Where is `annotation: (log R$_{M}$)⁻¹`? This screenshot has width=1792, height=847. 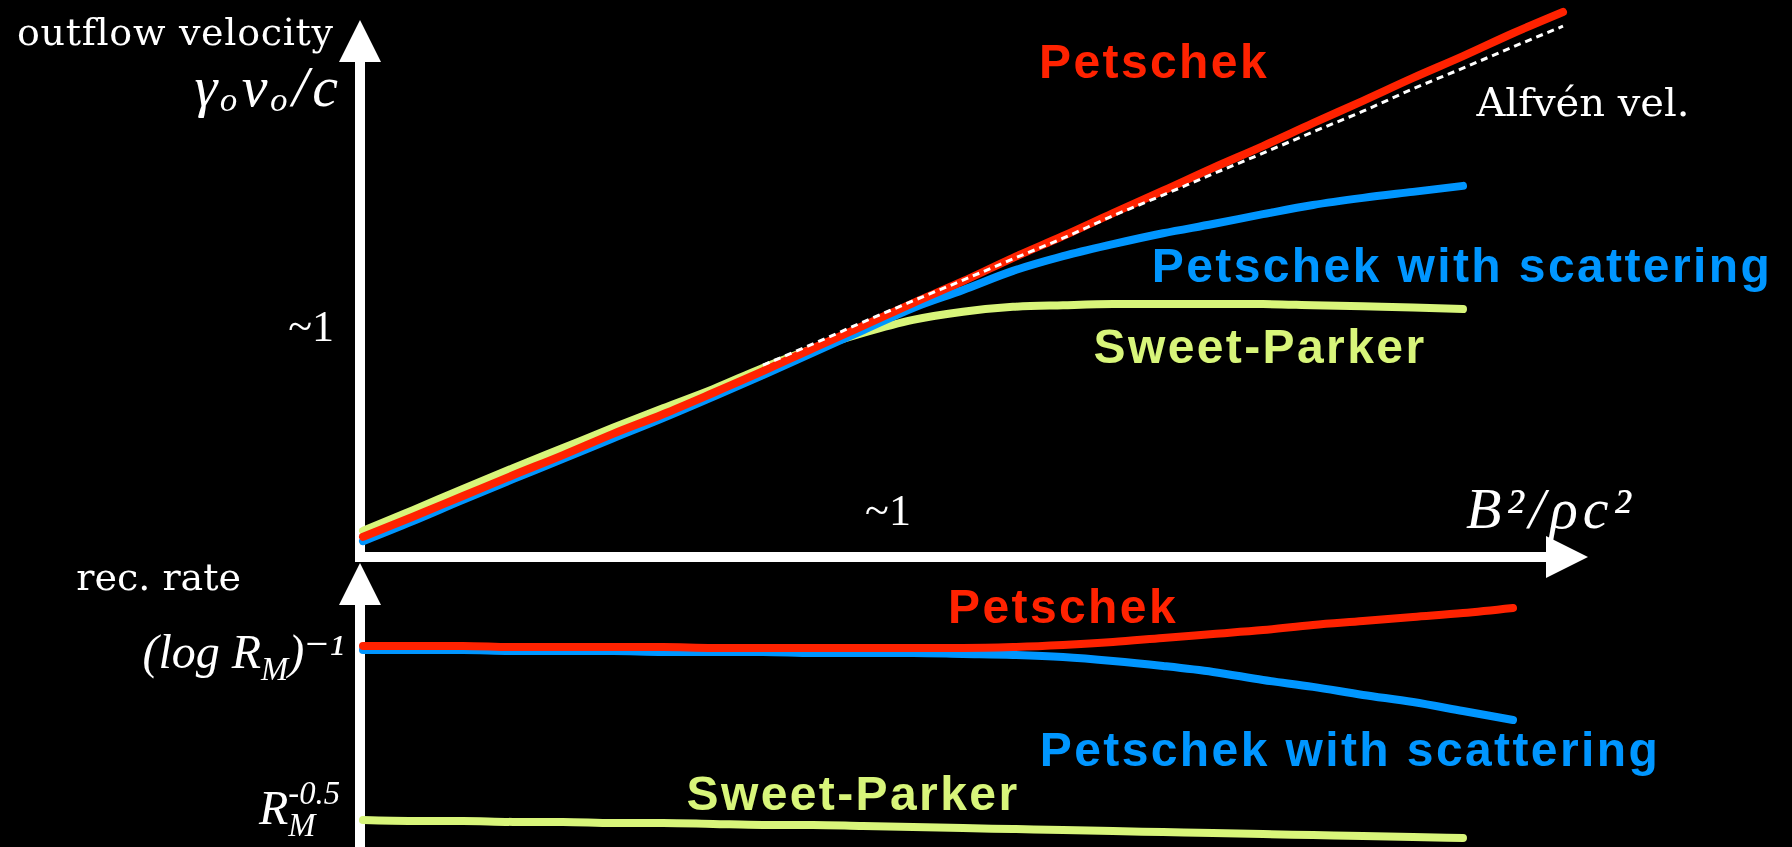 annotation: (log R$_{M}$)⁻¹ is located at coordinates (243, 656).